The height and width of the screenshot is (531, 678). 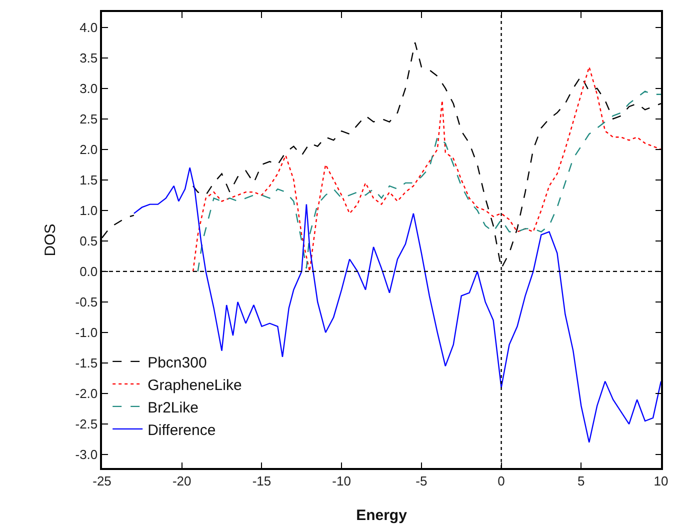 I want to click on x-tick-label: 10, so click(x=661, y=480).